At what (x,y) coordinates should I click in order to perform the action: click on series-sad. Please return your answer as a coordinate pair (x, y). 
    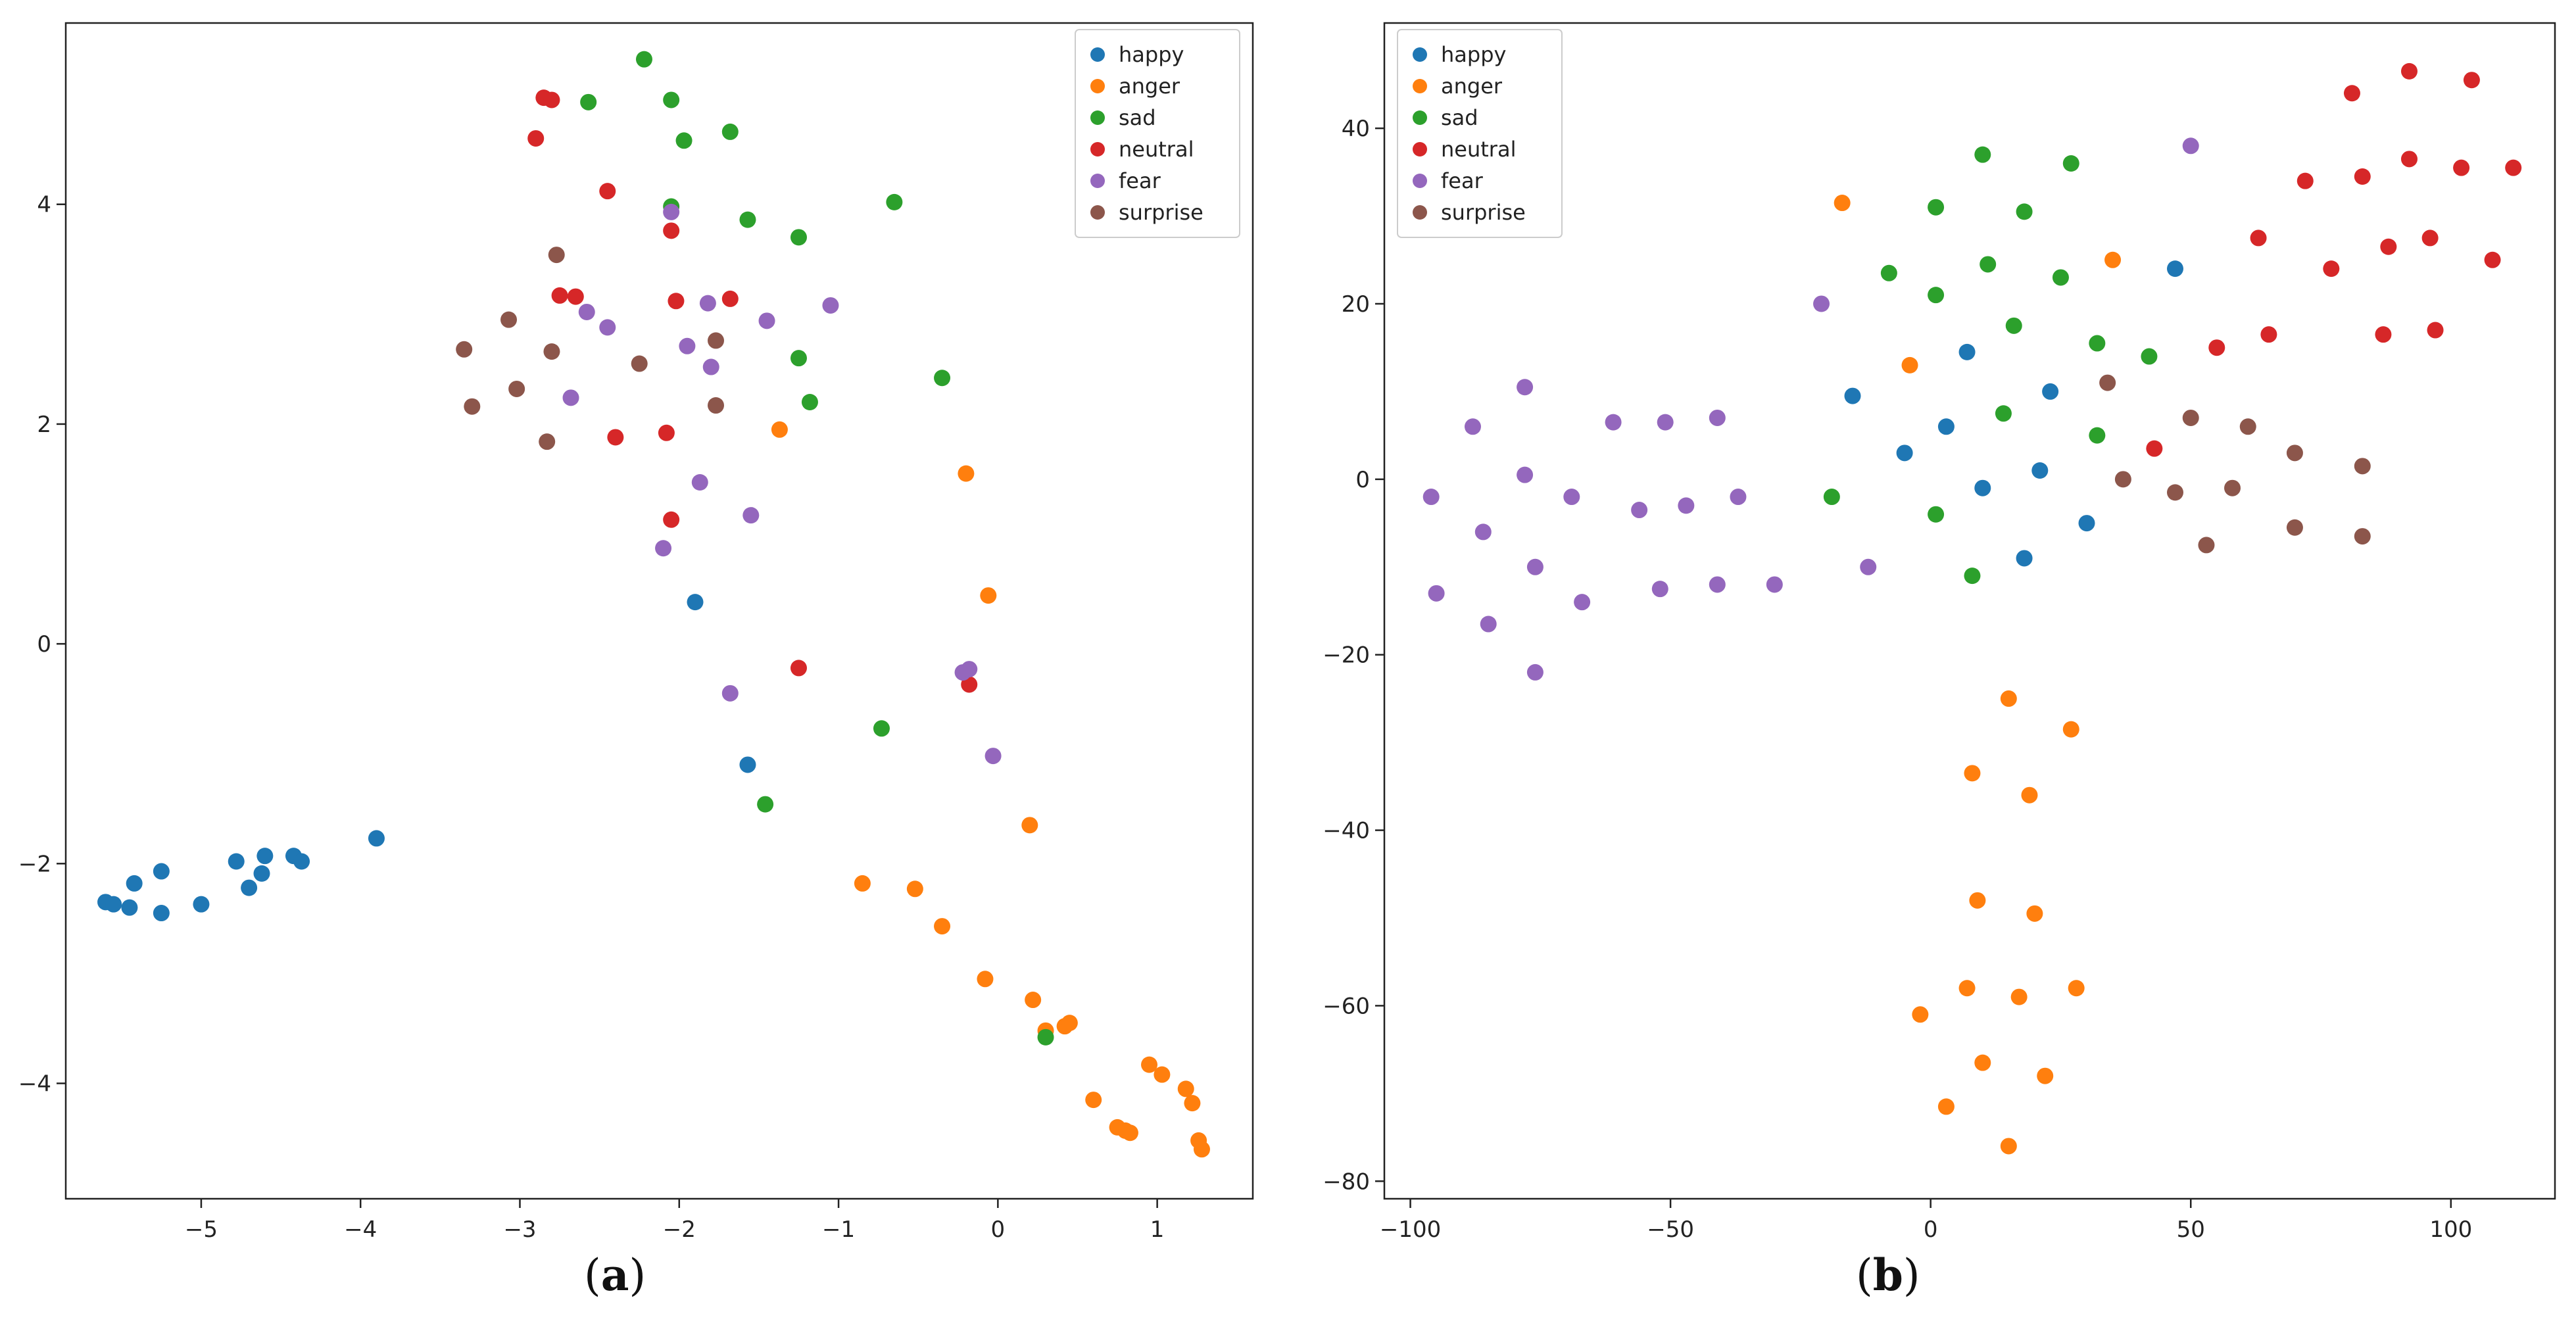
    Looking at the image, I should click on (817, 548).